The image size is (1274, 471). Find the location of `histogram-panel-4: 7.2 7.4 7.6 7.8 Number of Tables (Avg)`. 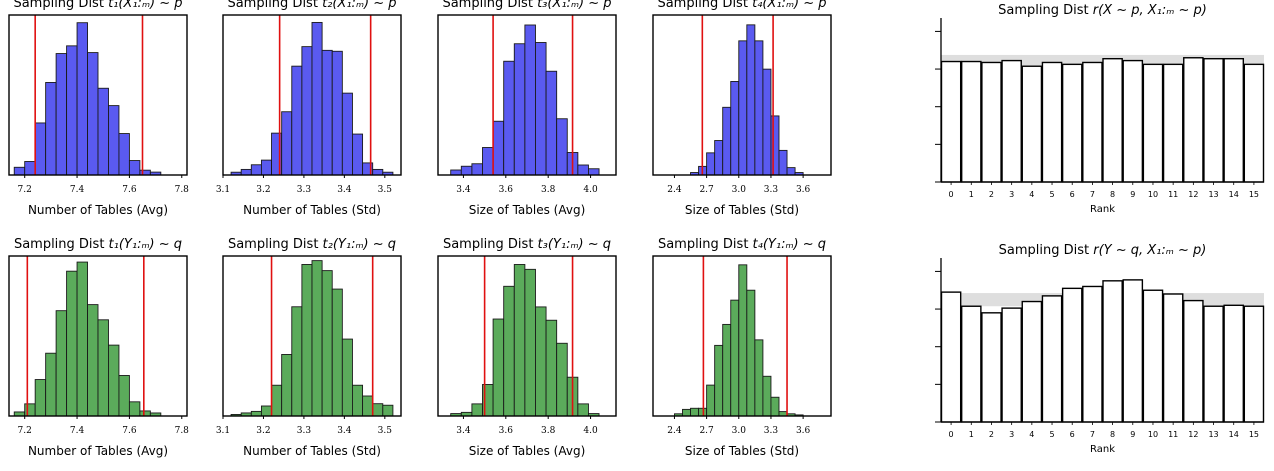

histogram-panel-4: 7.2 7.4 7.6 7.8 Number of Tables (Avg) is located at coordinates (99, 356).